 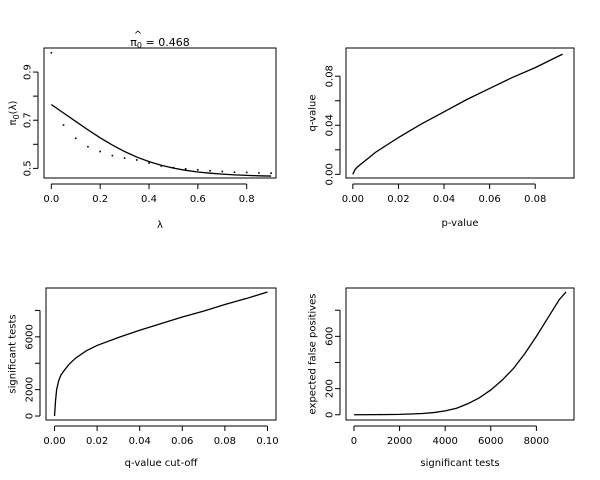 What do you see at coordinates (444, 441) in the screenshot?
I see `x-tick-label: 4000` at bounding box center [444, 441].